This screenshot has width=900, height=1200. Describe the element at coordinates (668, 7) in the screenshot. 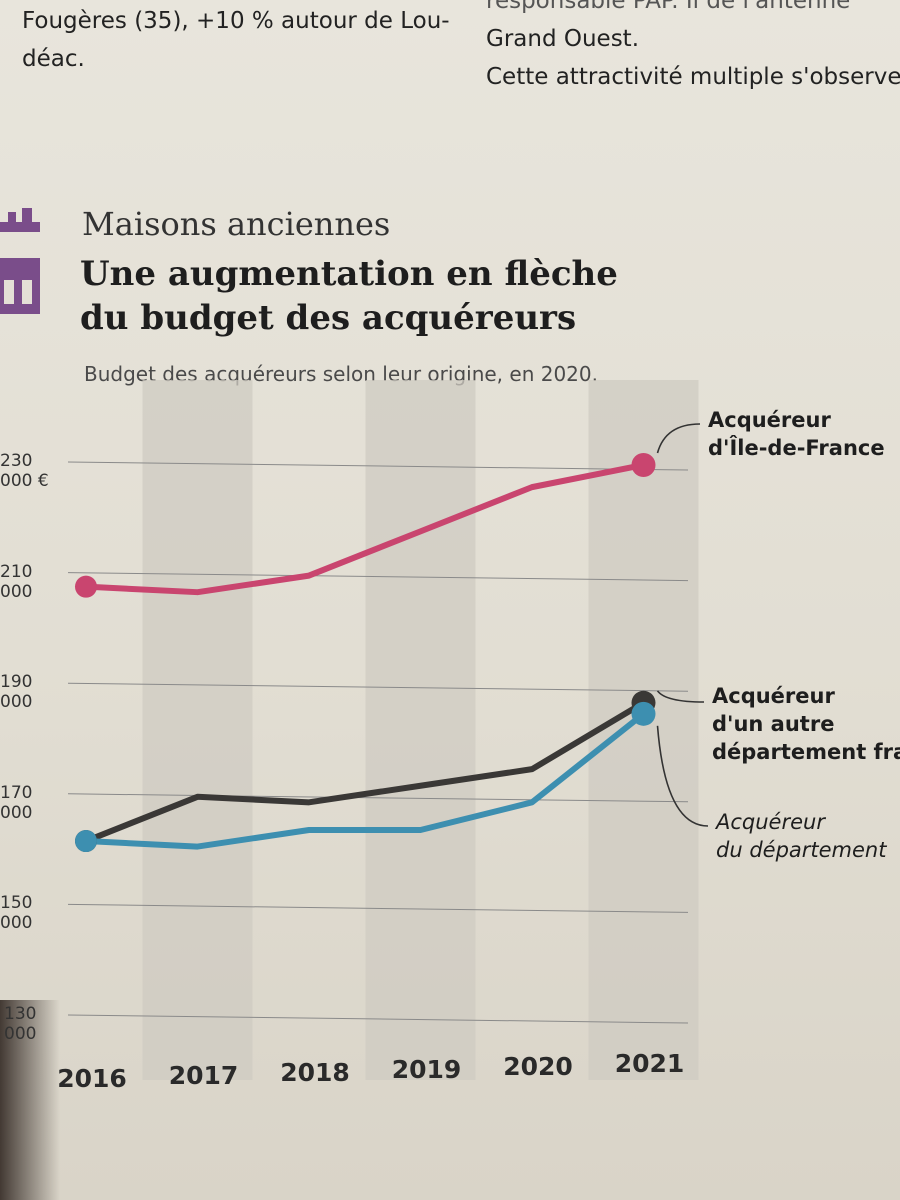

I see `article-line: responsable PAP. Il de l'antenne` at that location.